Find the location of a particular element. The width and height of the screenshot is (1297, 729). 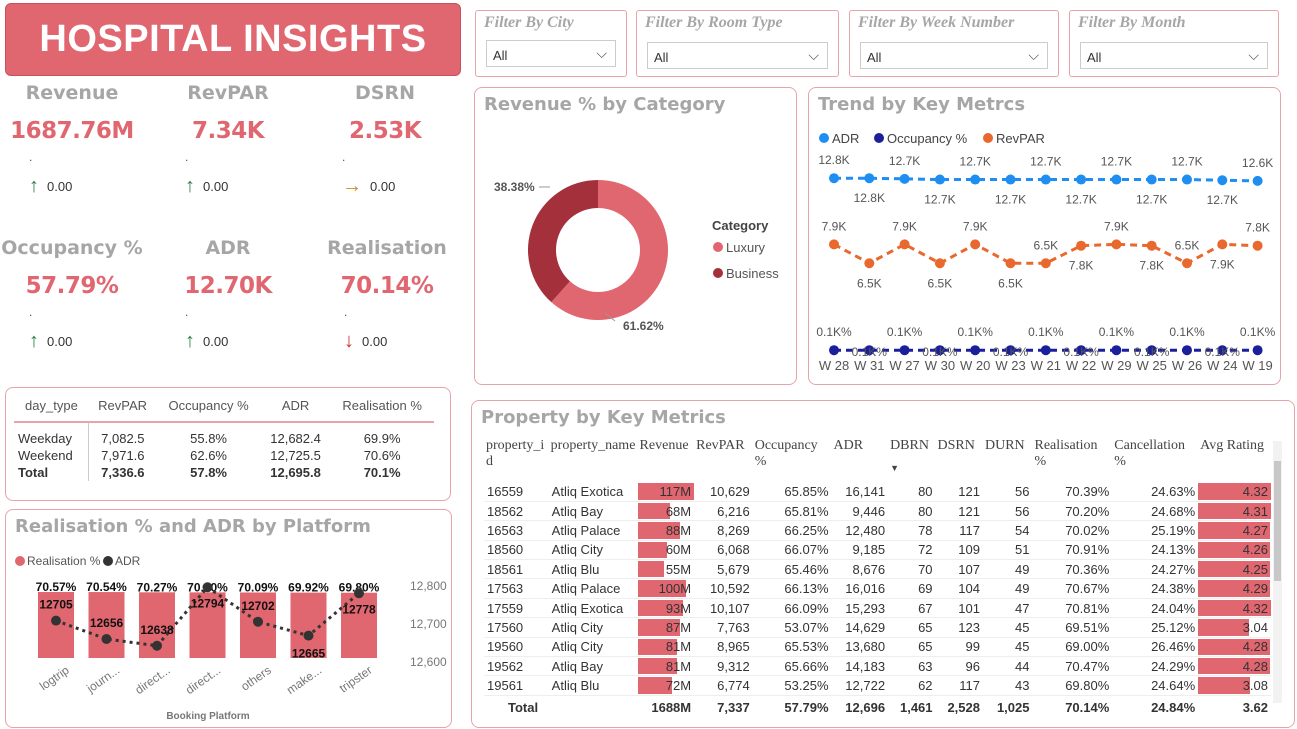

donut-slice-luxury is located at coordinates (609, 250).